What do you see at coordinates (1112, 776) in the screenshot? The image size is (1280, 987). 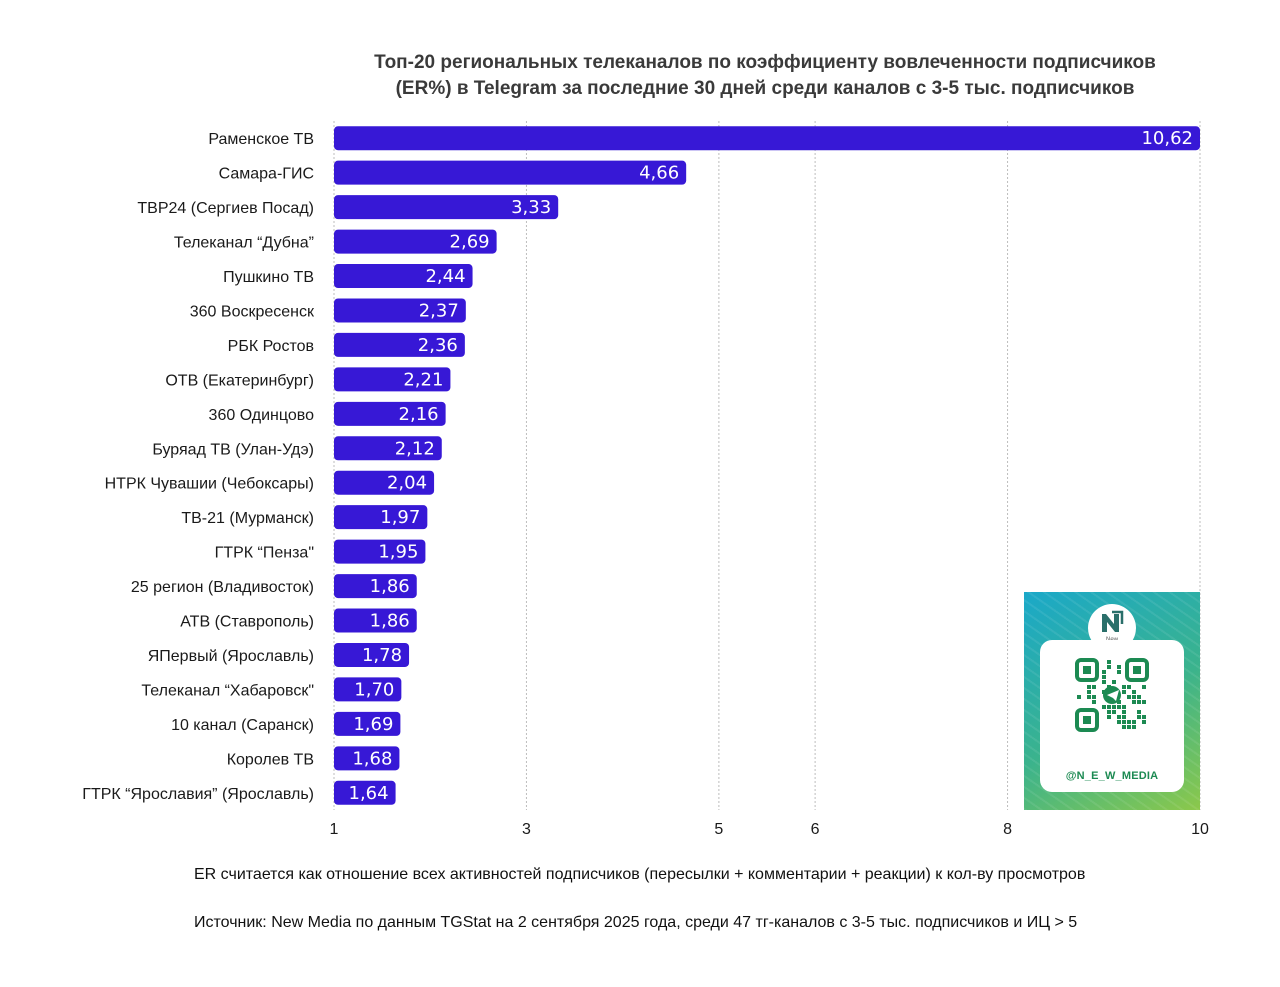 I see `qr-handle: @N_E_W_MEDIA` at bounding box center [1112, 776].